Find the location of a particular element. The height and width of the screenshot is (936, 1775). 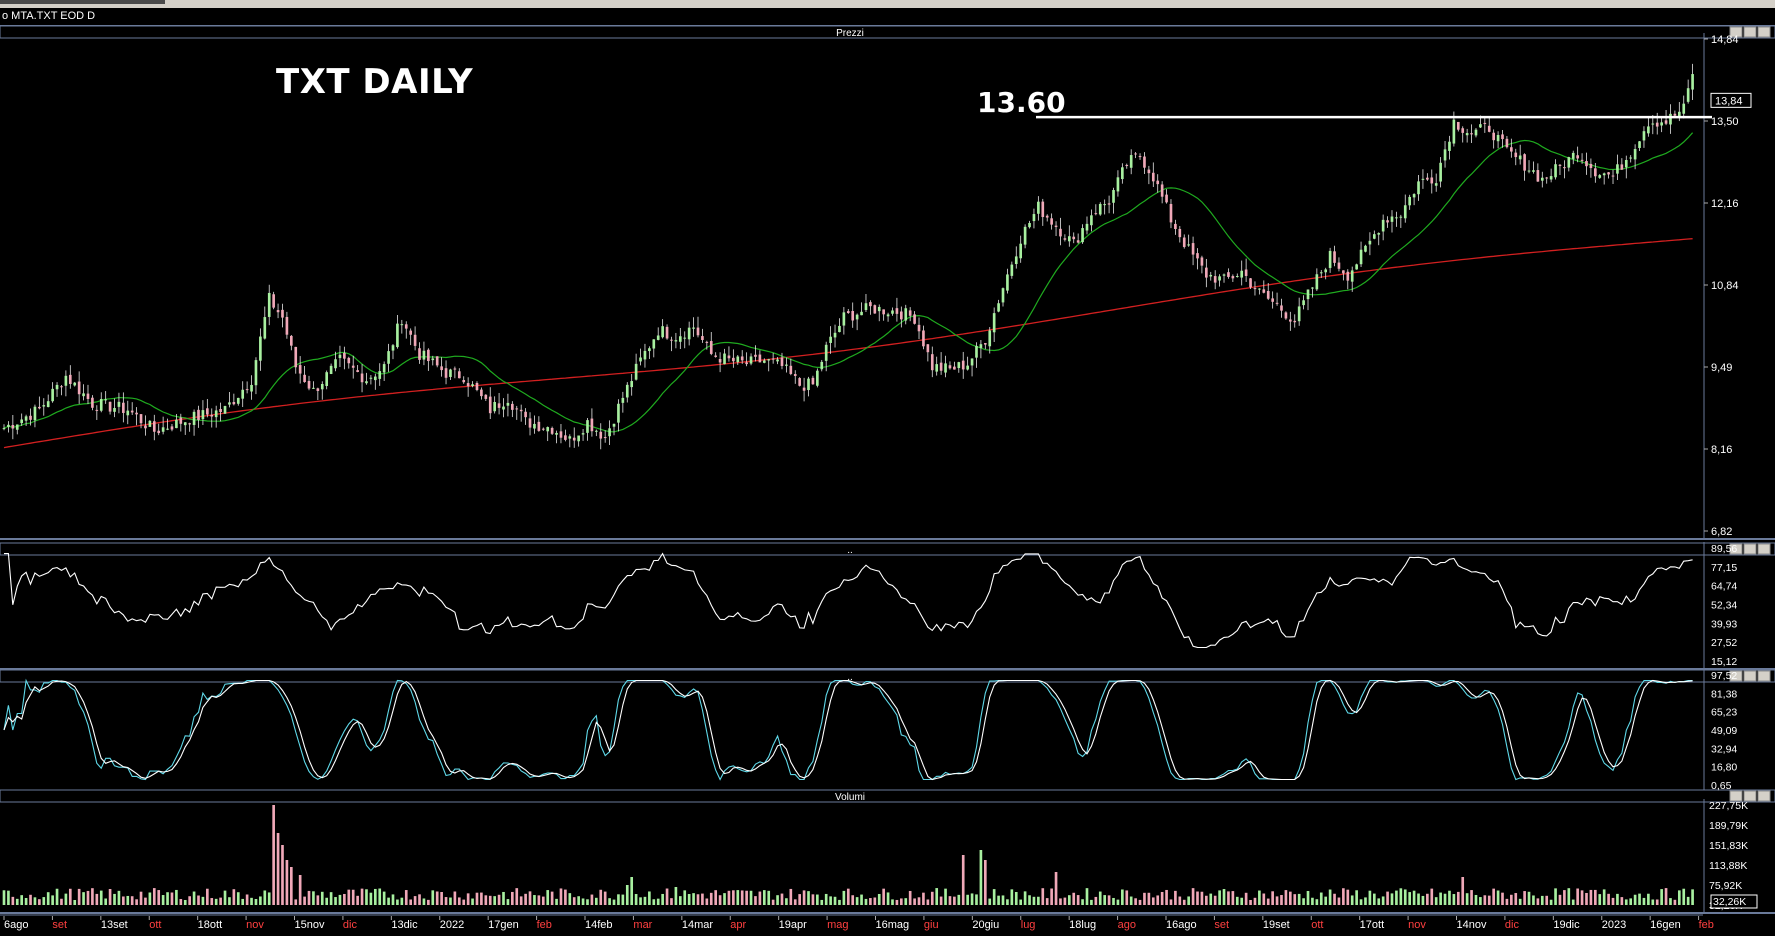

price-tick-label: 14,84 is located at coordinates (1725, 40).